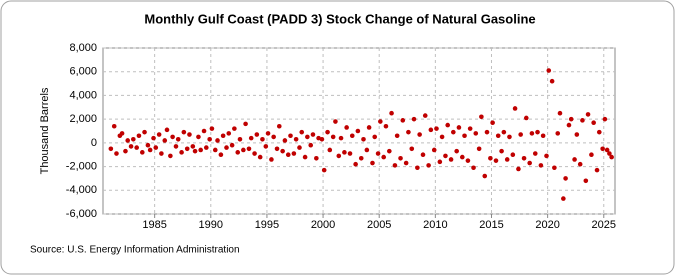 This screenshot has height=275, width=675. What do you see at coordinates (154, 225) in the screenshot?
I see `x-tick-label: 1985` at bounding box center [154, 225].